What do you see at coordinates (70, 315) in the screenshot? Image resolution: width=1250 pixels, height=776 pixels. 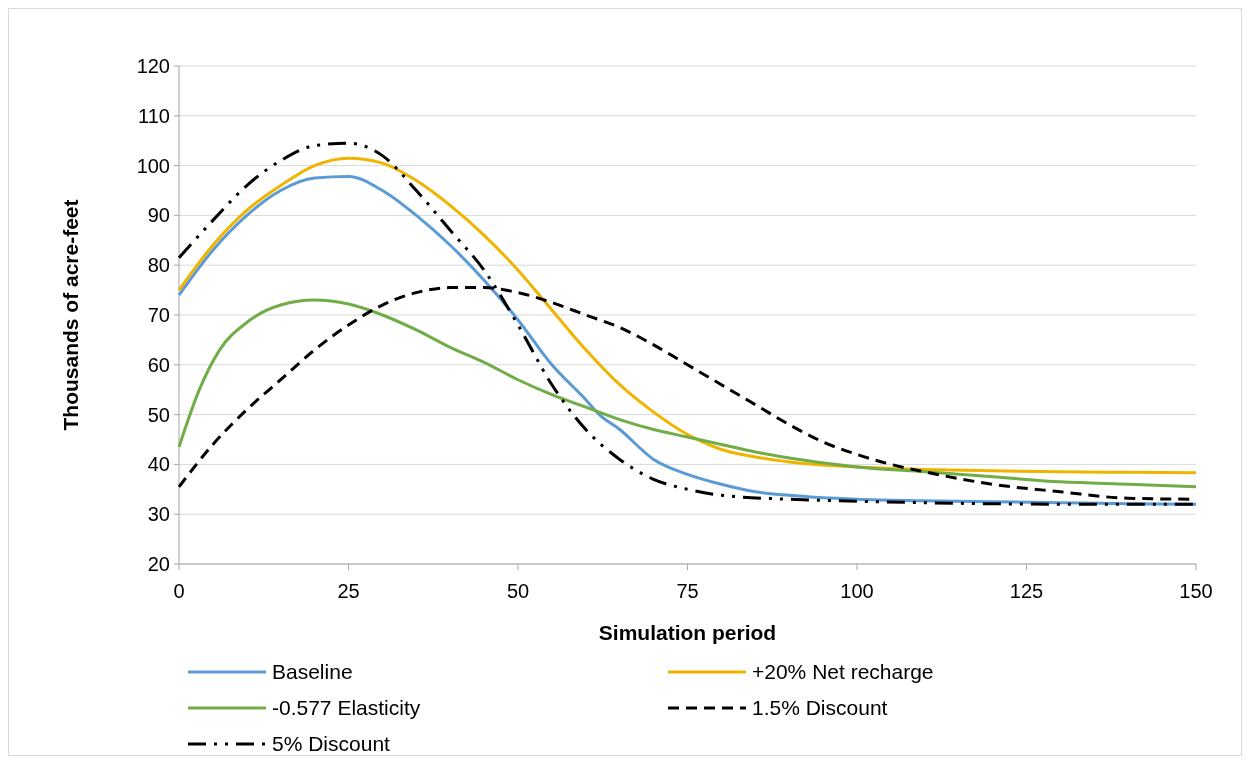 I see `y-axis-title: Thousands of acre-feet` at bounding box center [70, 315].